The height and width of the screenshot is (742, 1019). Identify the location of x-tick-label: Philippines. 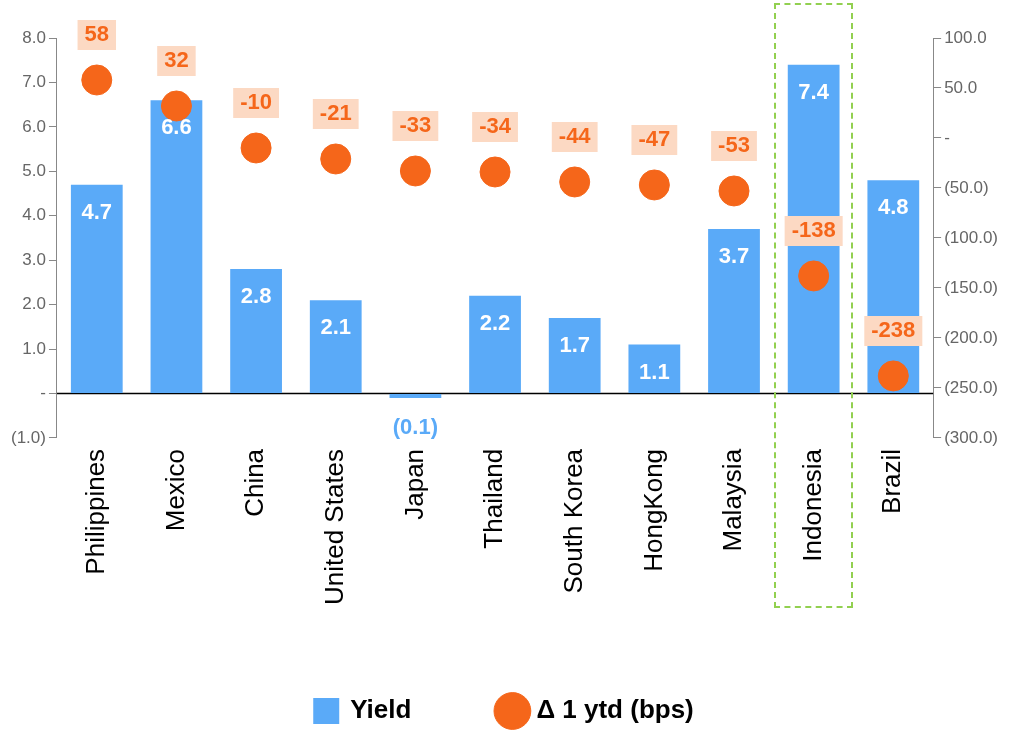
(94, 511).